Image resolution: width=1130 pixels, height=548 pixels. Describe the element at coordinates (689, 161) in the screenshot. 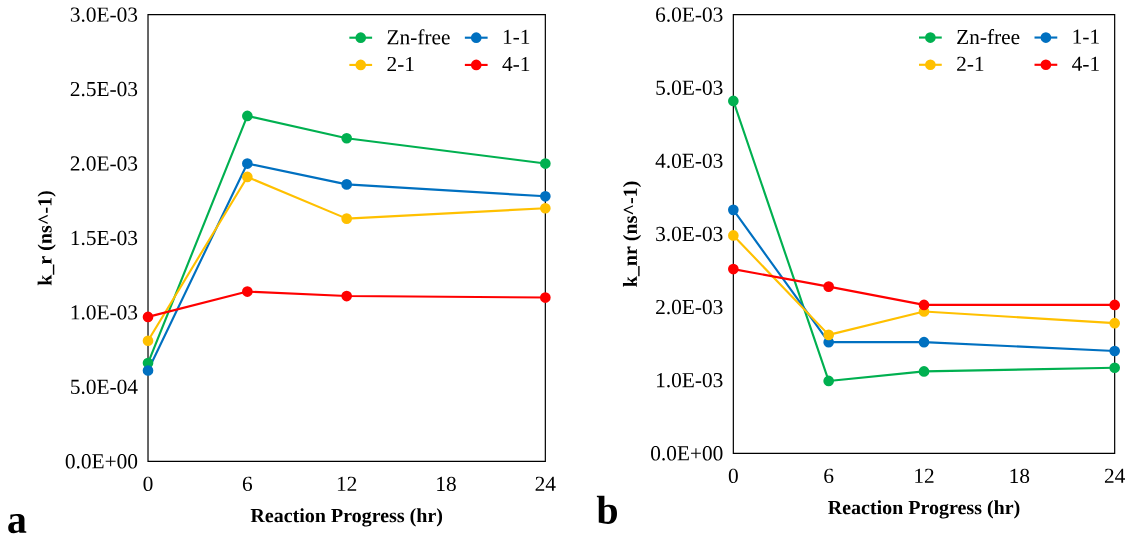

I see `y-tick-label: 4.0E-03` at that location.